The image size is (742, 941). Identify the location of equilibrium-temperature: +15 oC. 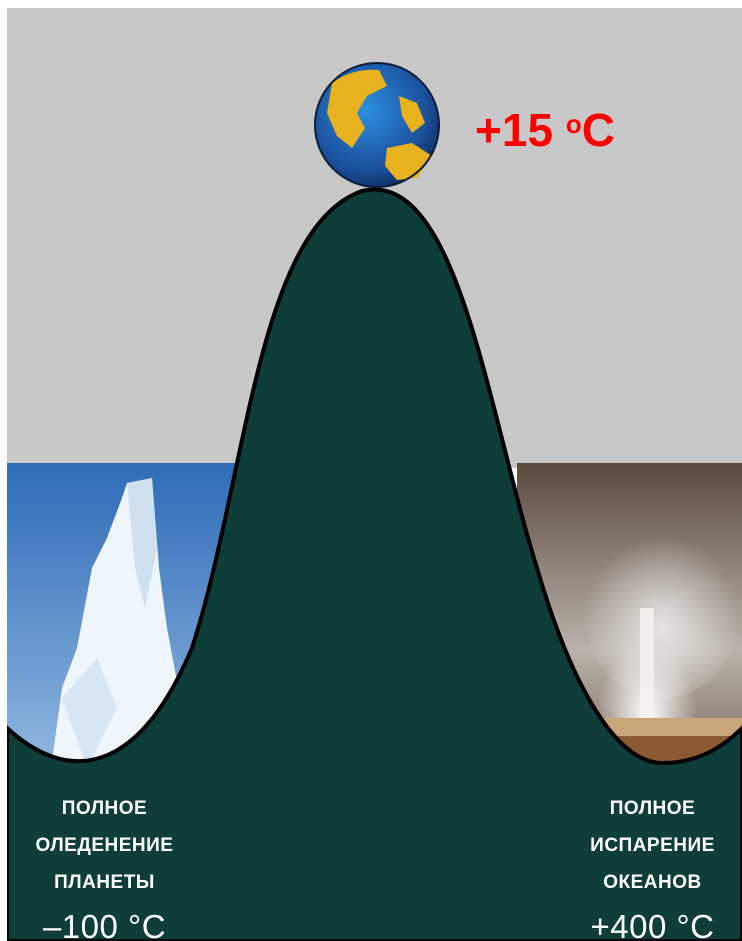
(545, 130).